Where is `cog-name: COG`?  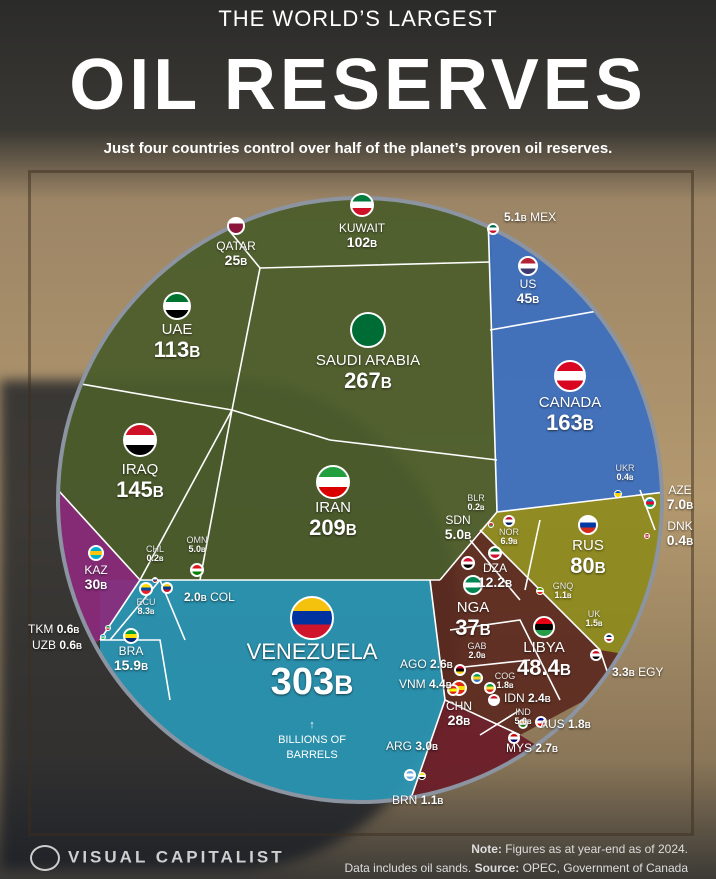 cog-name: COG is located at coordinates (505, 676).